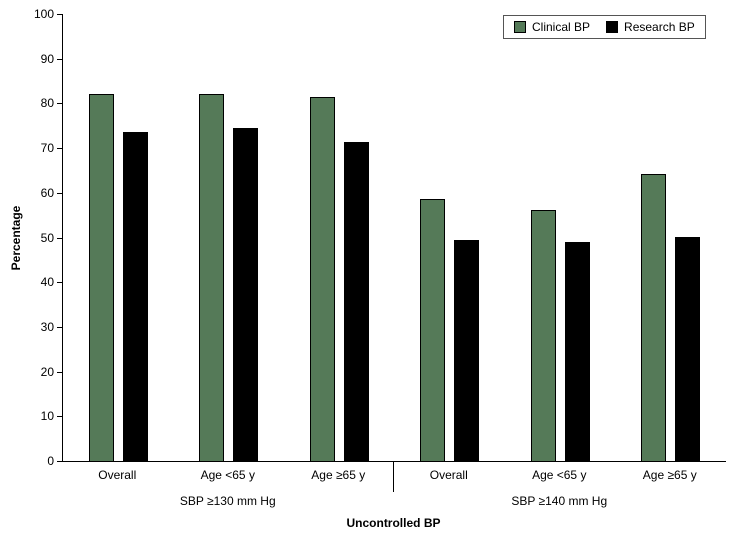 The height and width of the screenshot is (535, 732). Describe the element at coordinates (561, 27) in the screenshot. I see `legend-label: Clinical BP` at that location.